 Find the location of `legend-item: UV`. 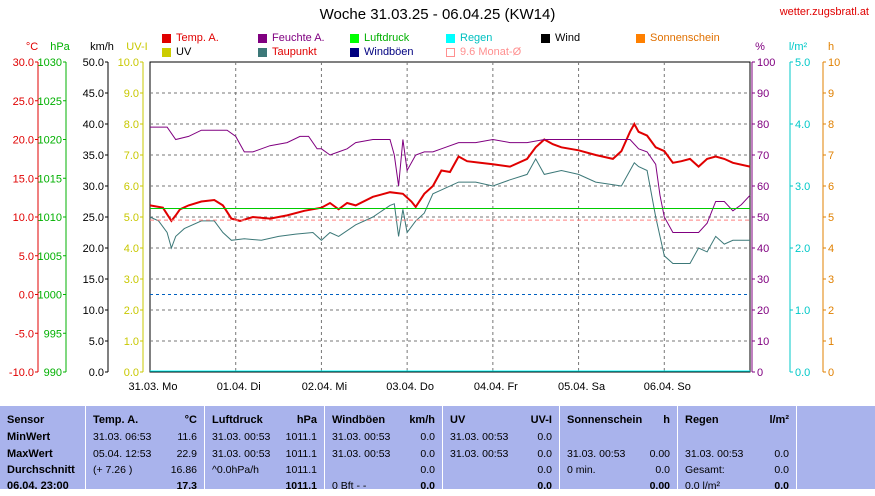

legend-item: UV is located at coordinates (176, 52).